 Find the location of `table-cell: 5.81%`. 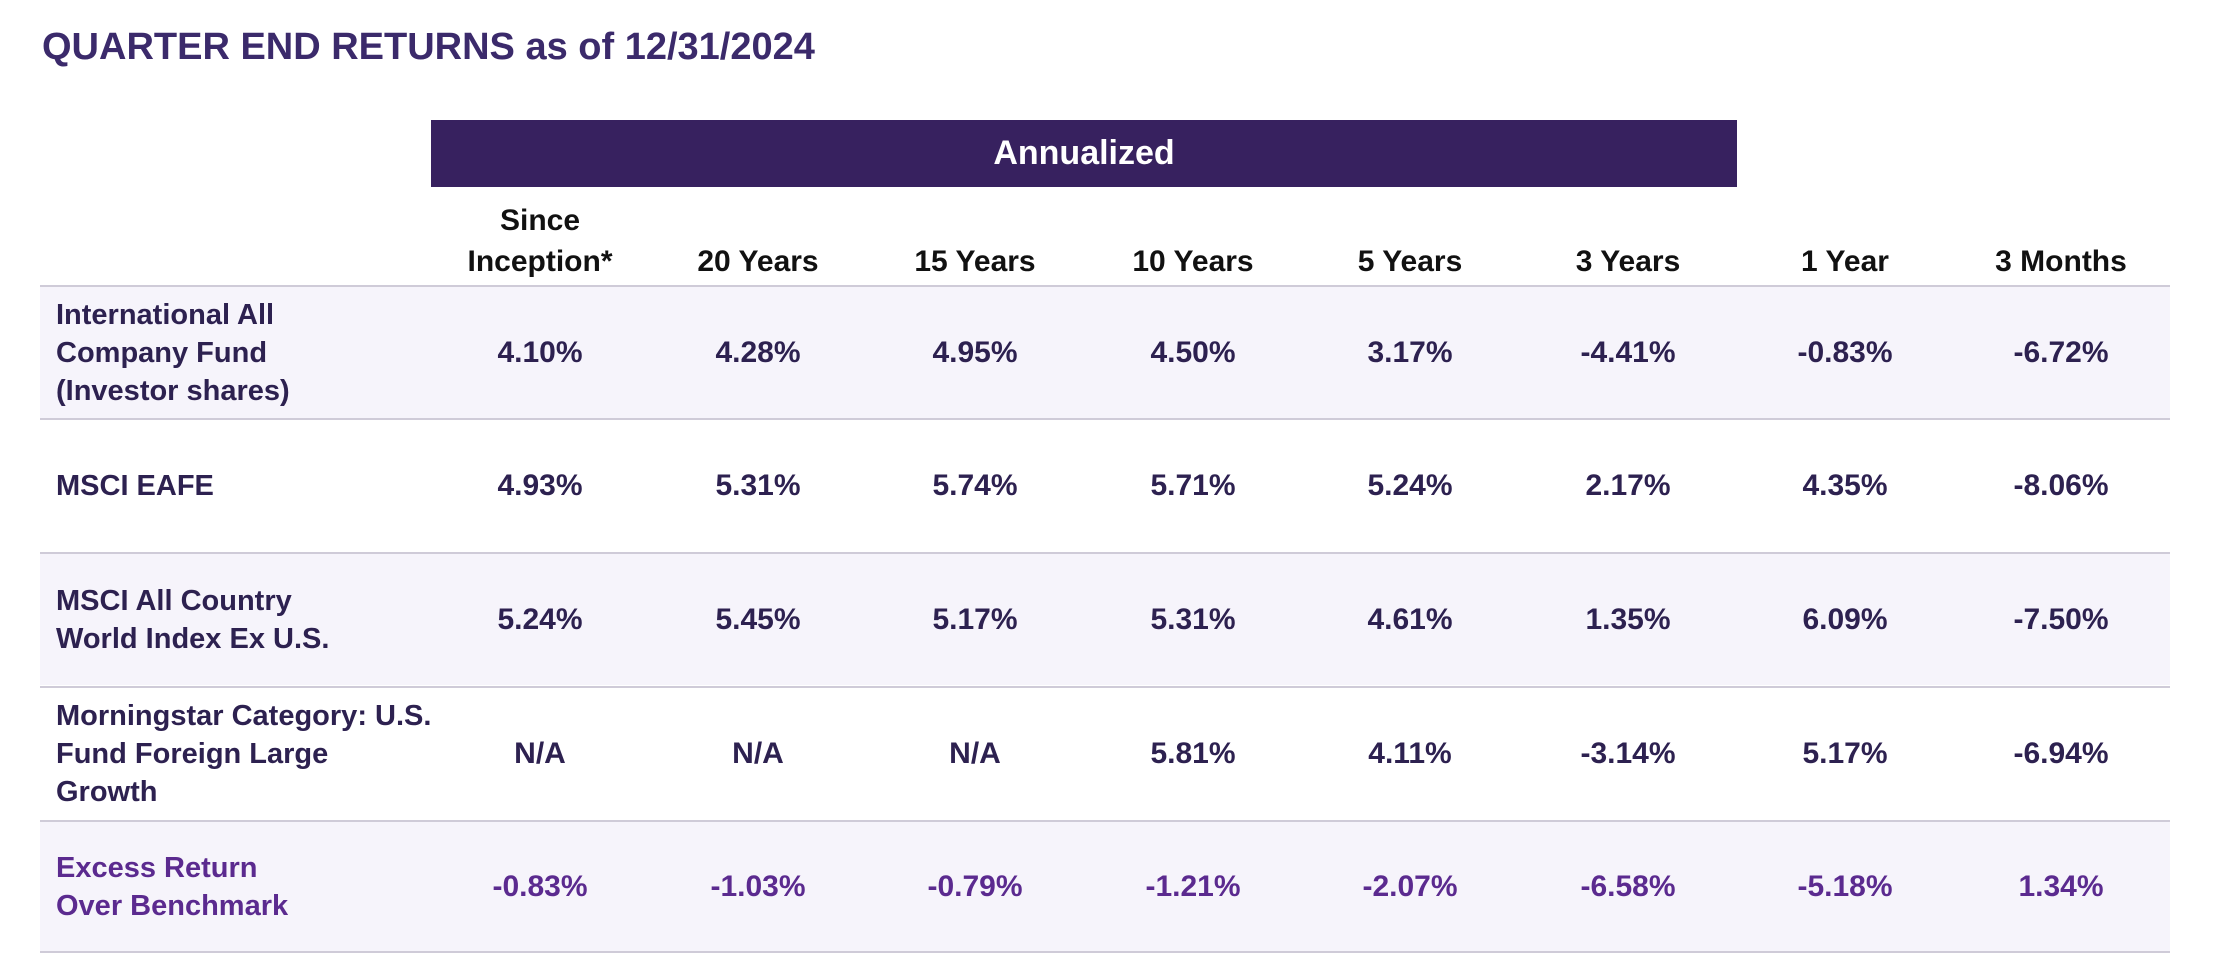

table-cell: 5.81% is located at coordinates (1193, 753).